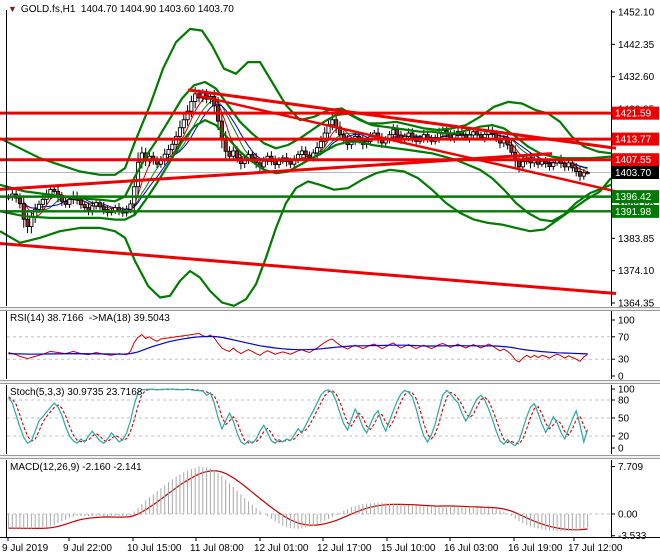  Describe the element at coordinates (636, 303) in the screenshot. I see `price-tick-label: 1364.35` at that location.